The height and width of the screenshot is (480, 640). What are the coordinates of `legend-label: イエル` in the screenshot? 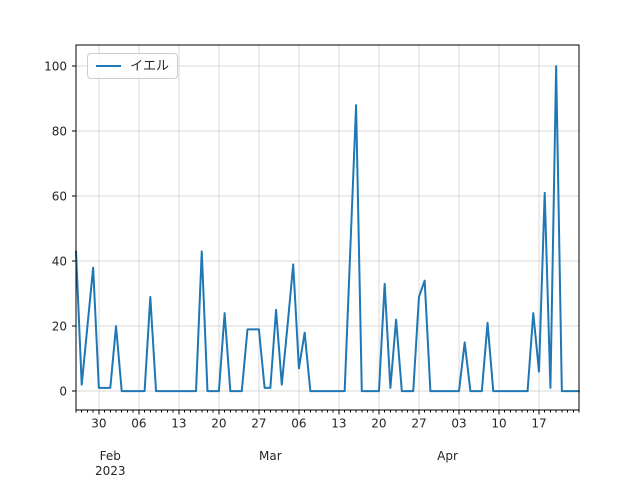 It's located at (149, 66).